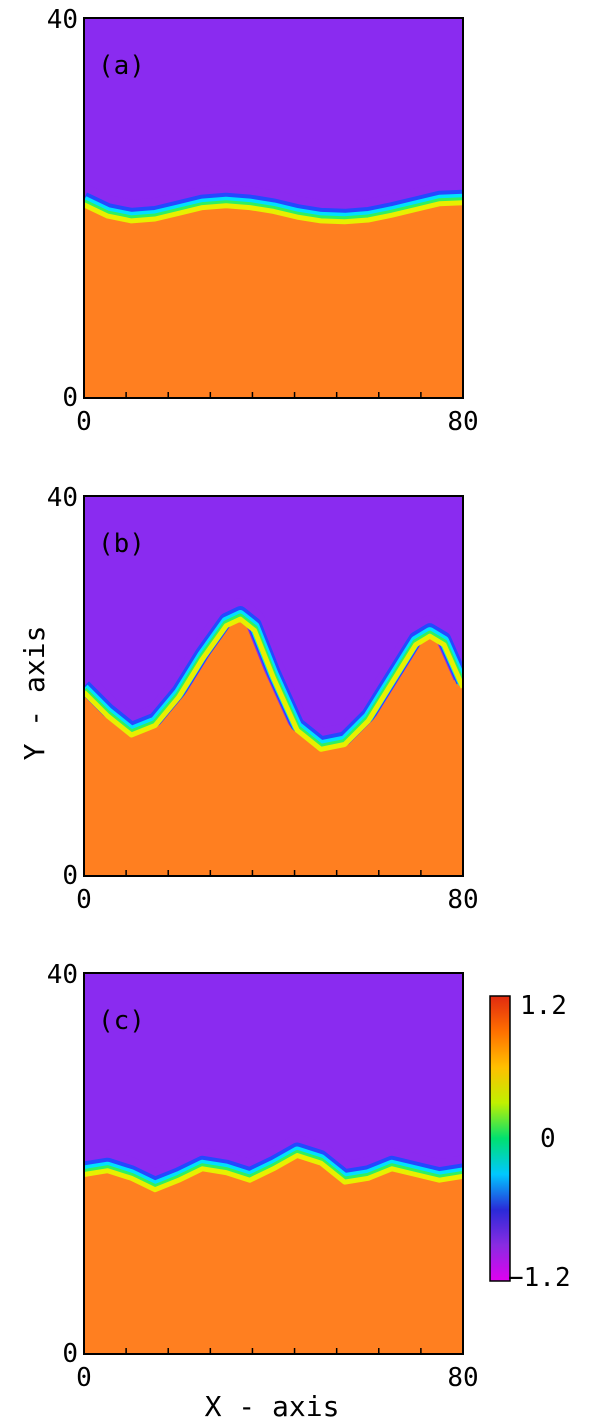 Image resolution: width=597 pixels, height=1427 pixels. I want to click on colorbar-tick-label-max: 1.2, so click(543, 1006).